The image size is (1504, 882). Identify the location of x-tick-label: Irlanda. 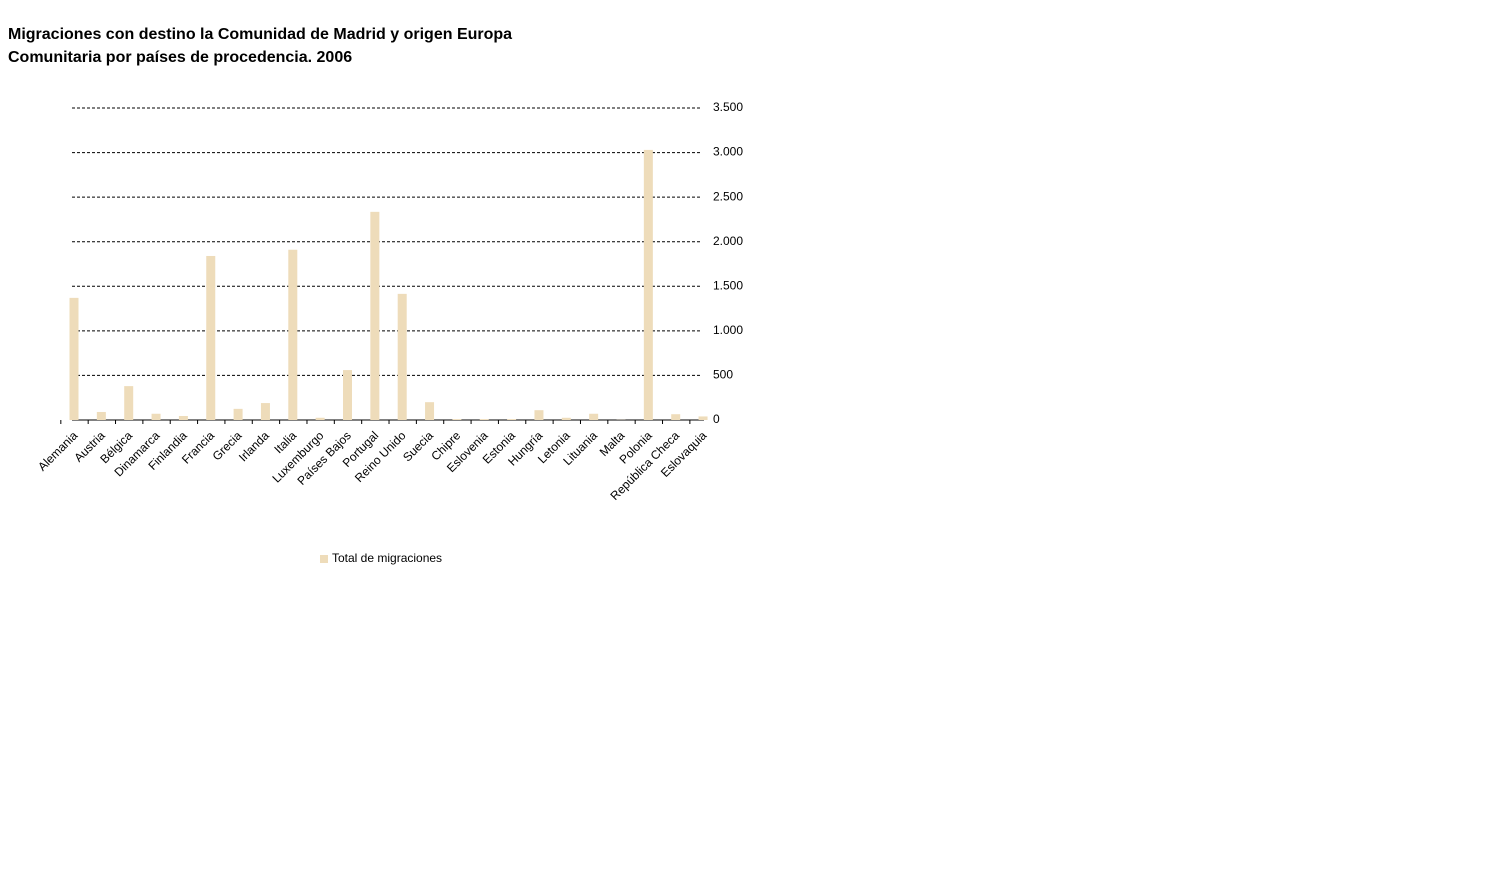
(254, 446).